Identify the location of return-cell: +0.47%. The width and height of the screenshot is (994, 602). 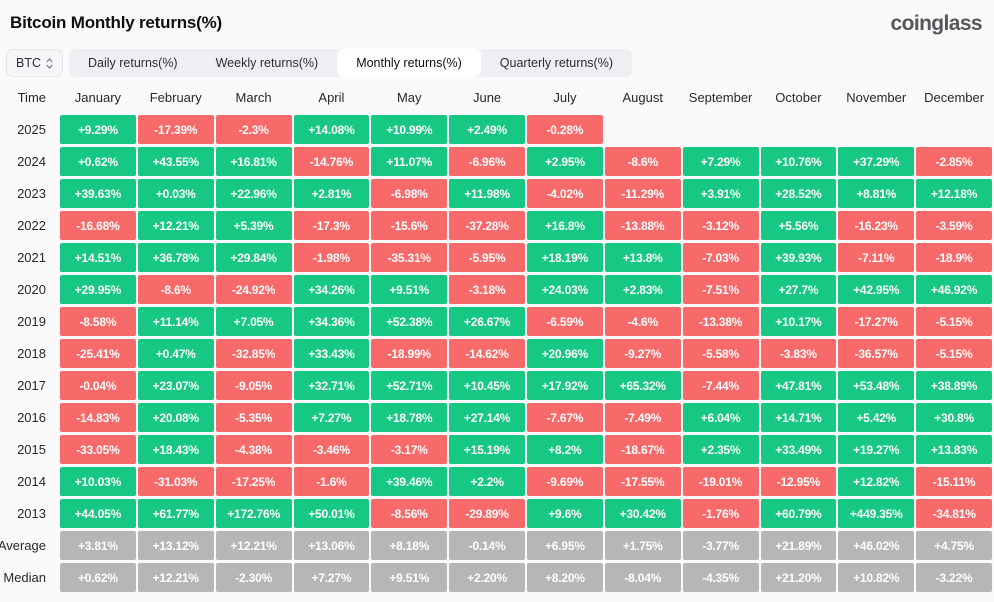
(175, 353).